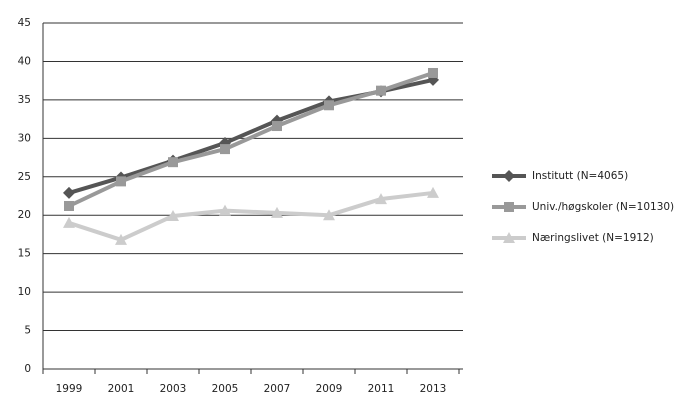 Image resolution: width=699 pixels, height=413 pixels. What do you see at coordinates (24, 177) in the screenshot?
I see `y-tick-label: 25` at bounding box center [24, 177].